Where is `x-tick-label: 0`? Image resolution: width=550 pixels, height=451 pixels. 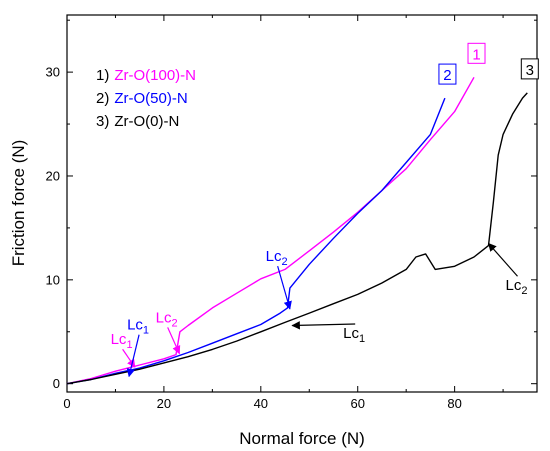 x-tick-label: 0 is located at coordinates (66, 403).